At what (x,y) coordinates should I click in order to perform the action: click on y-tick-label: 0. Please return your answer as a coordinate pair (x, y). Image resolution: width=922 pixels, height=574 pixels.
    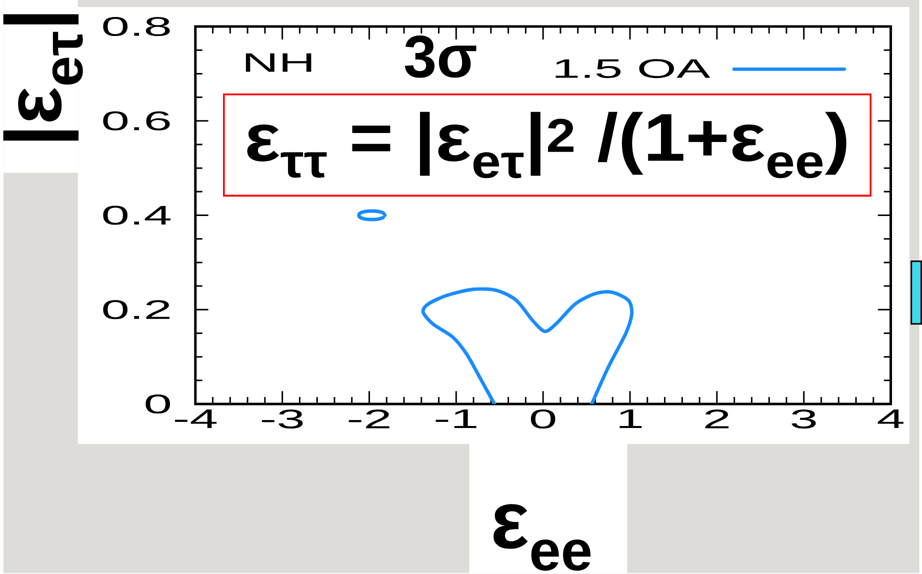
    Looking at the image, I should click on (158, 404).